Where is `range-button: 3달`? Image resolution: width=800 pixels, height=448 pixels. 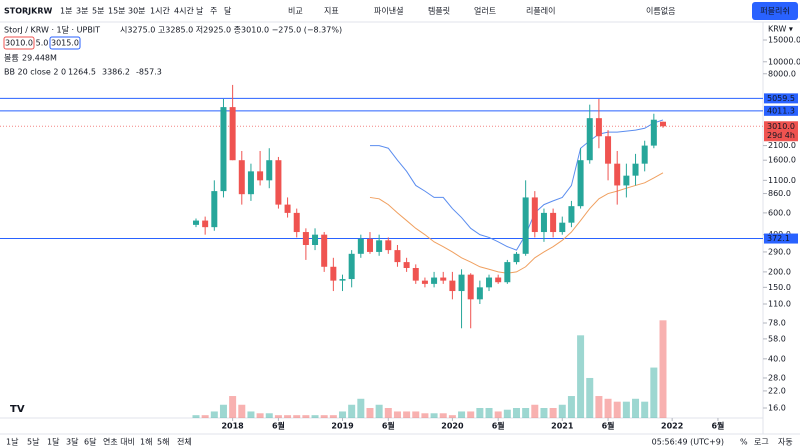 range-button: 3달 is located at coordinates (72, 442).